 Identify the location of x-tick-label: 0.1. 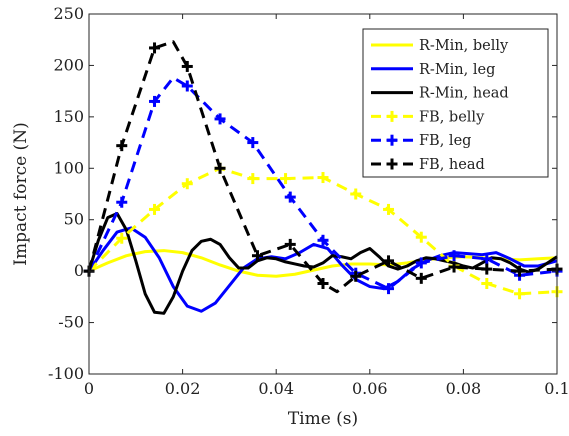
(556, 388).